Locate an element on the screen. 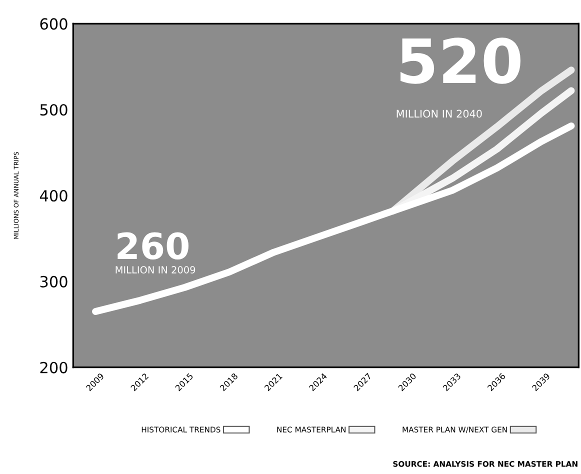 The width and height of the screenshot is (581, 474). y-tick-label: 600 is located at coordinates (54, 24).